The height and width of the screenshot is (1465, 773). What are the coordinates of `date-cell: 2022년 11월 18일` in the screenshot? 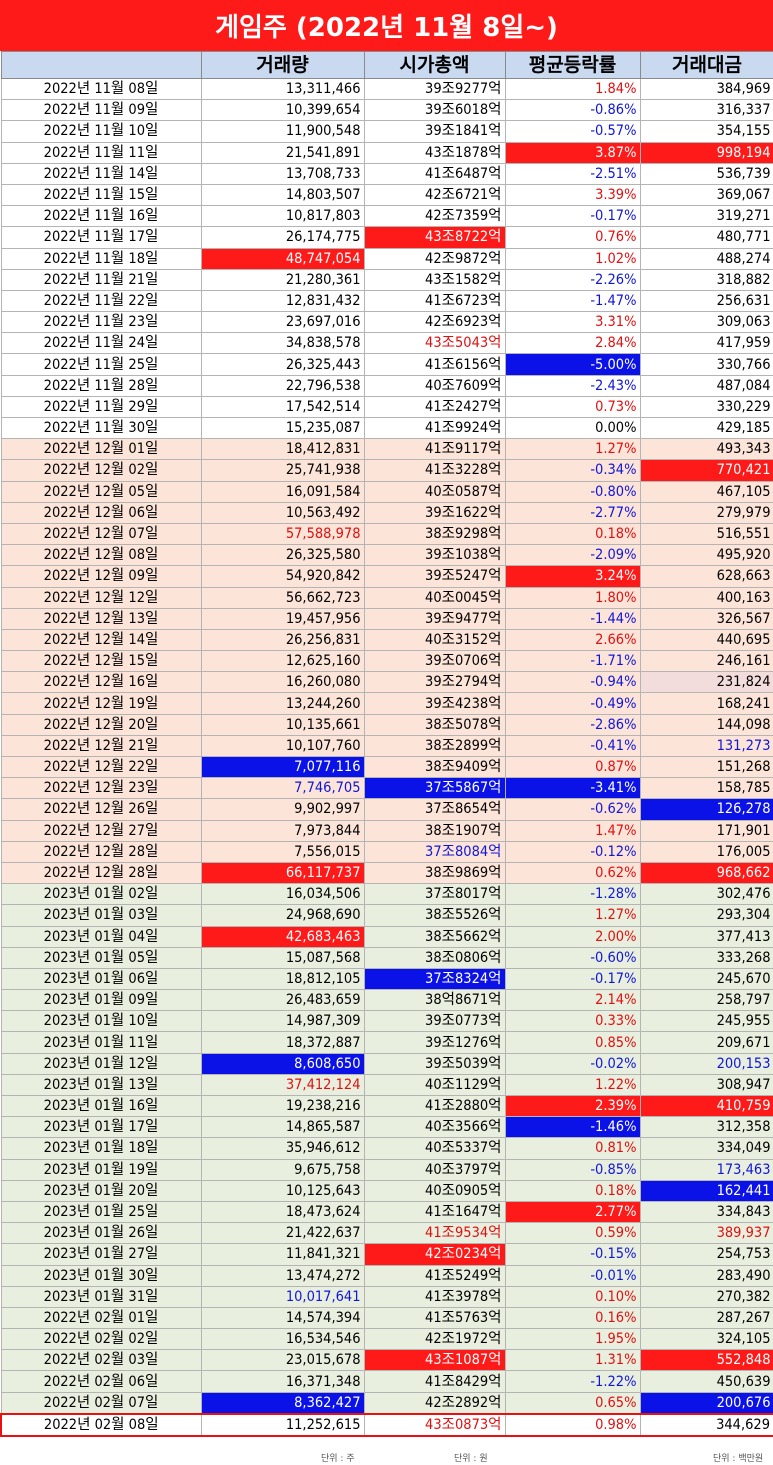 It's located at (101, 258).